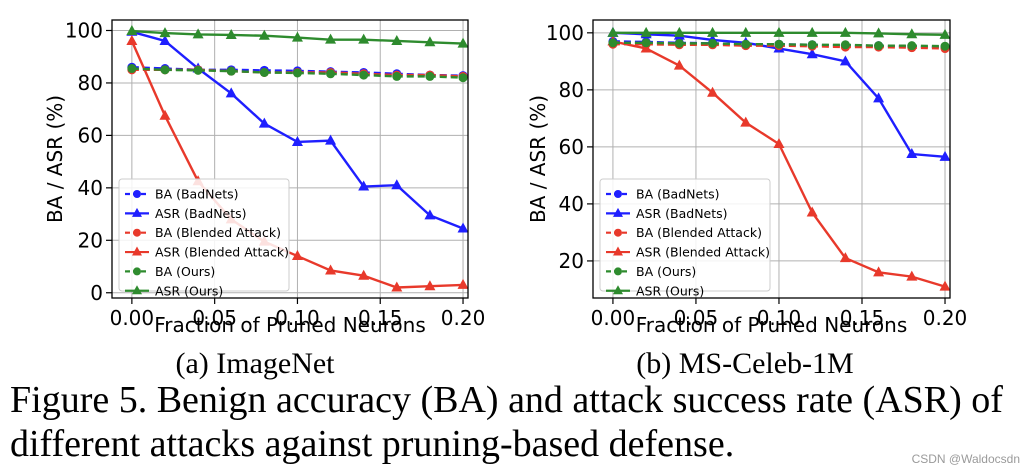 This screenshot has width=1028, height=472. I want to click on y-tick-label: 20, so click(571, 261).